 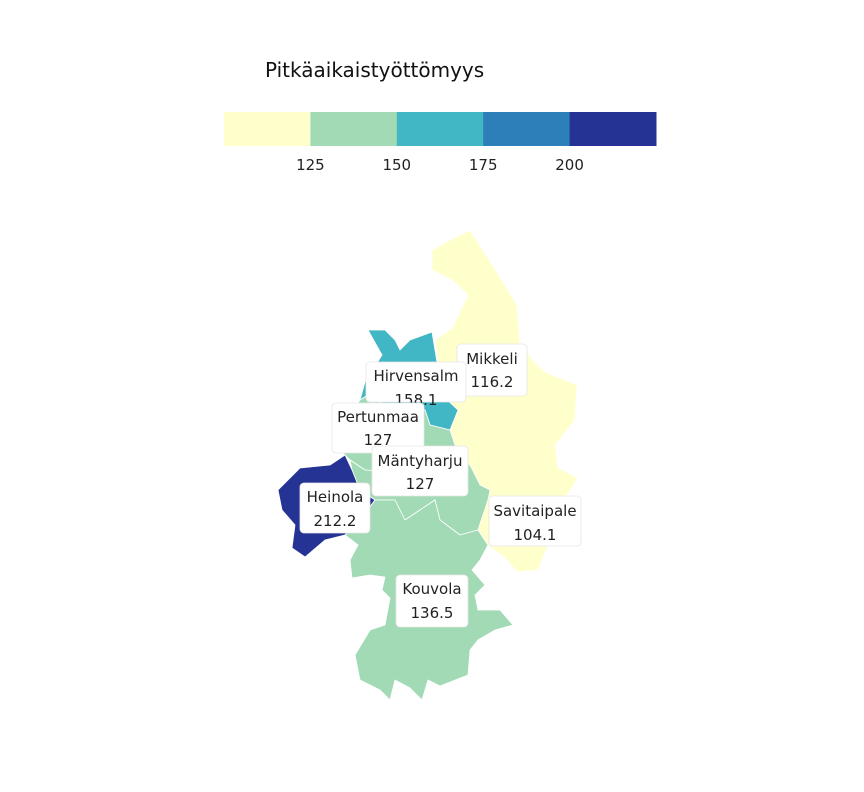 I want to click on label-heinola: Heinola 212.2, so click(x=335, y=508).